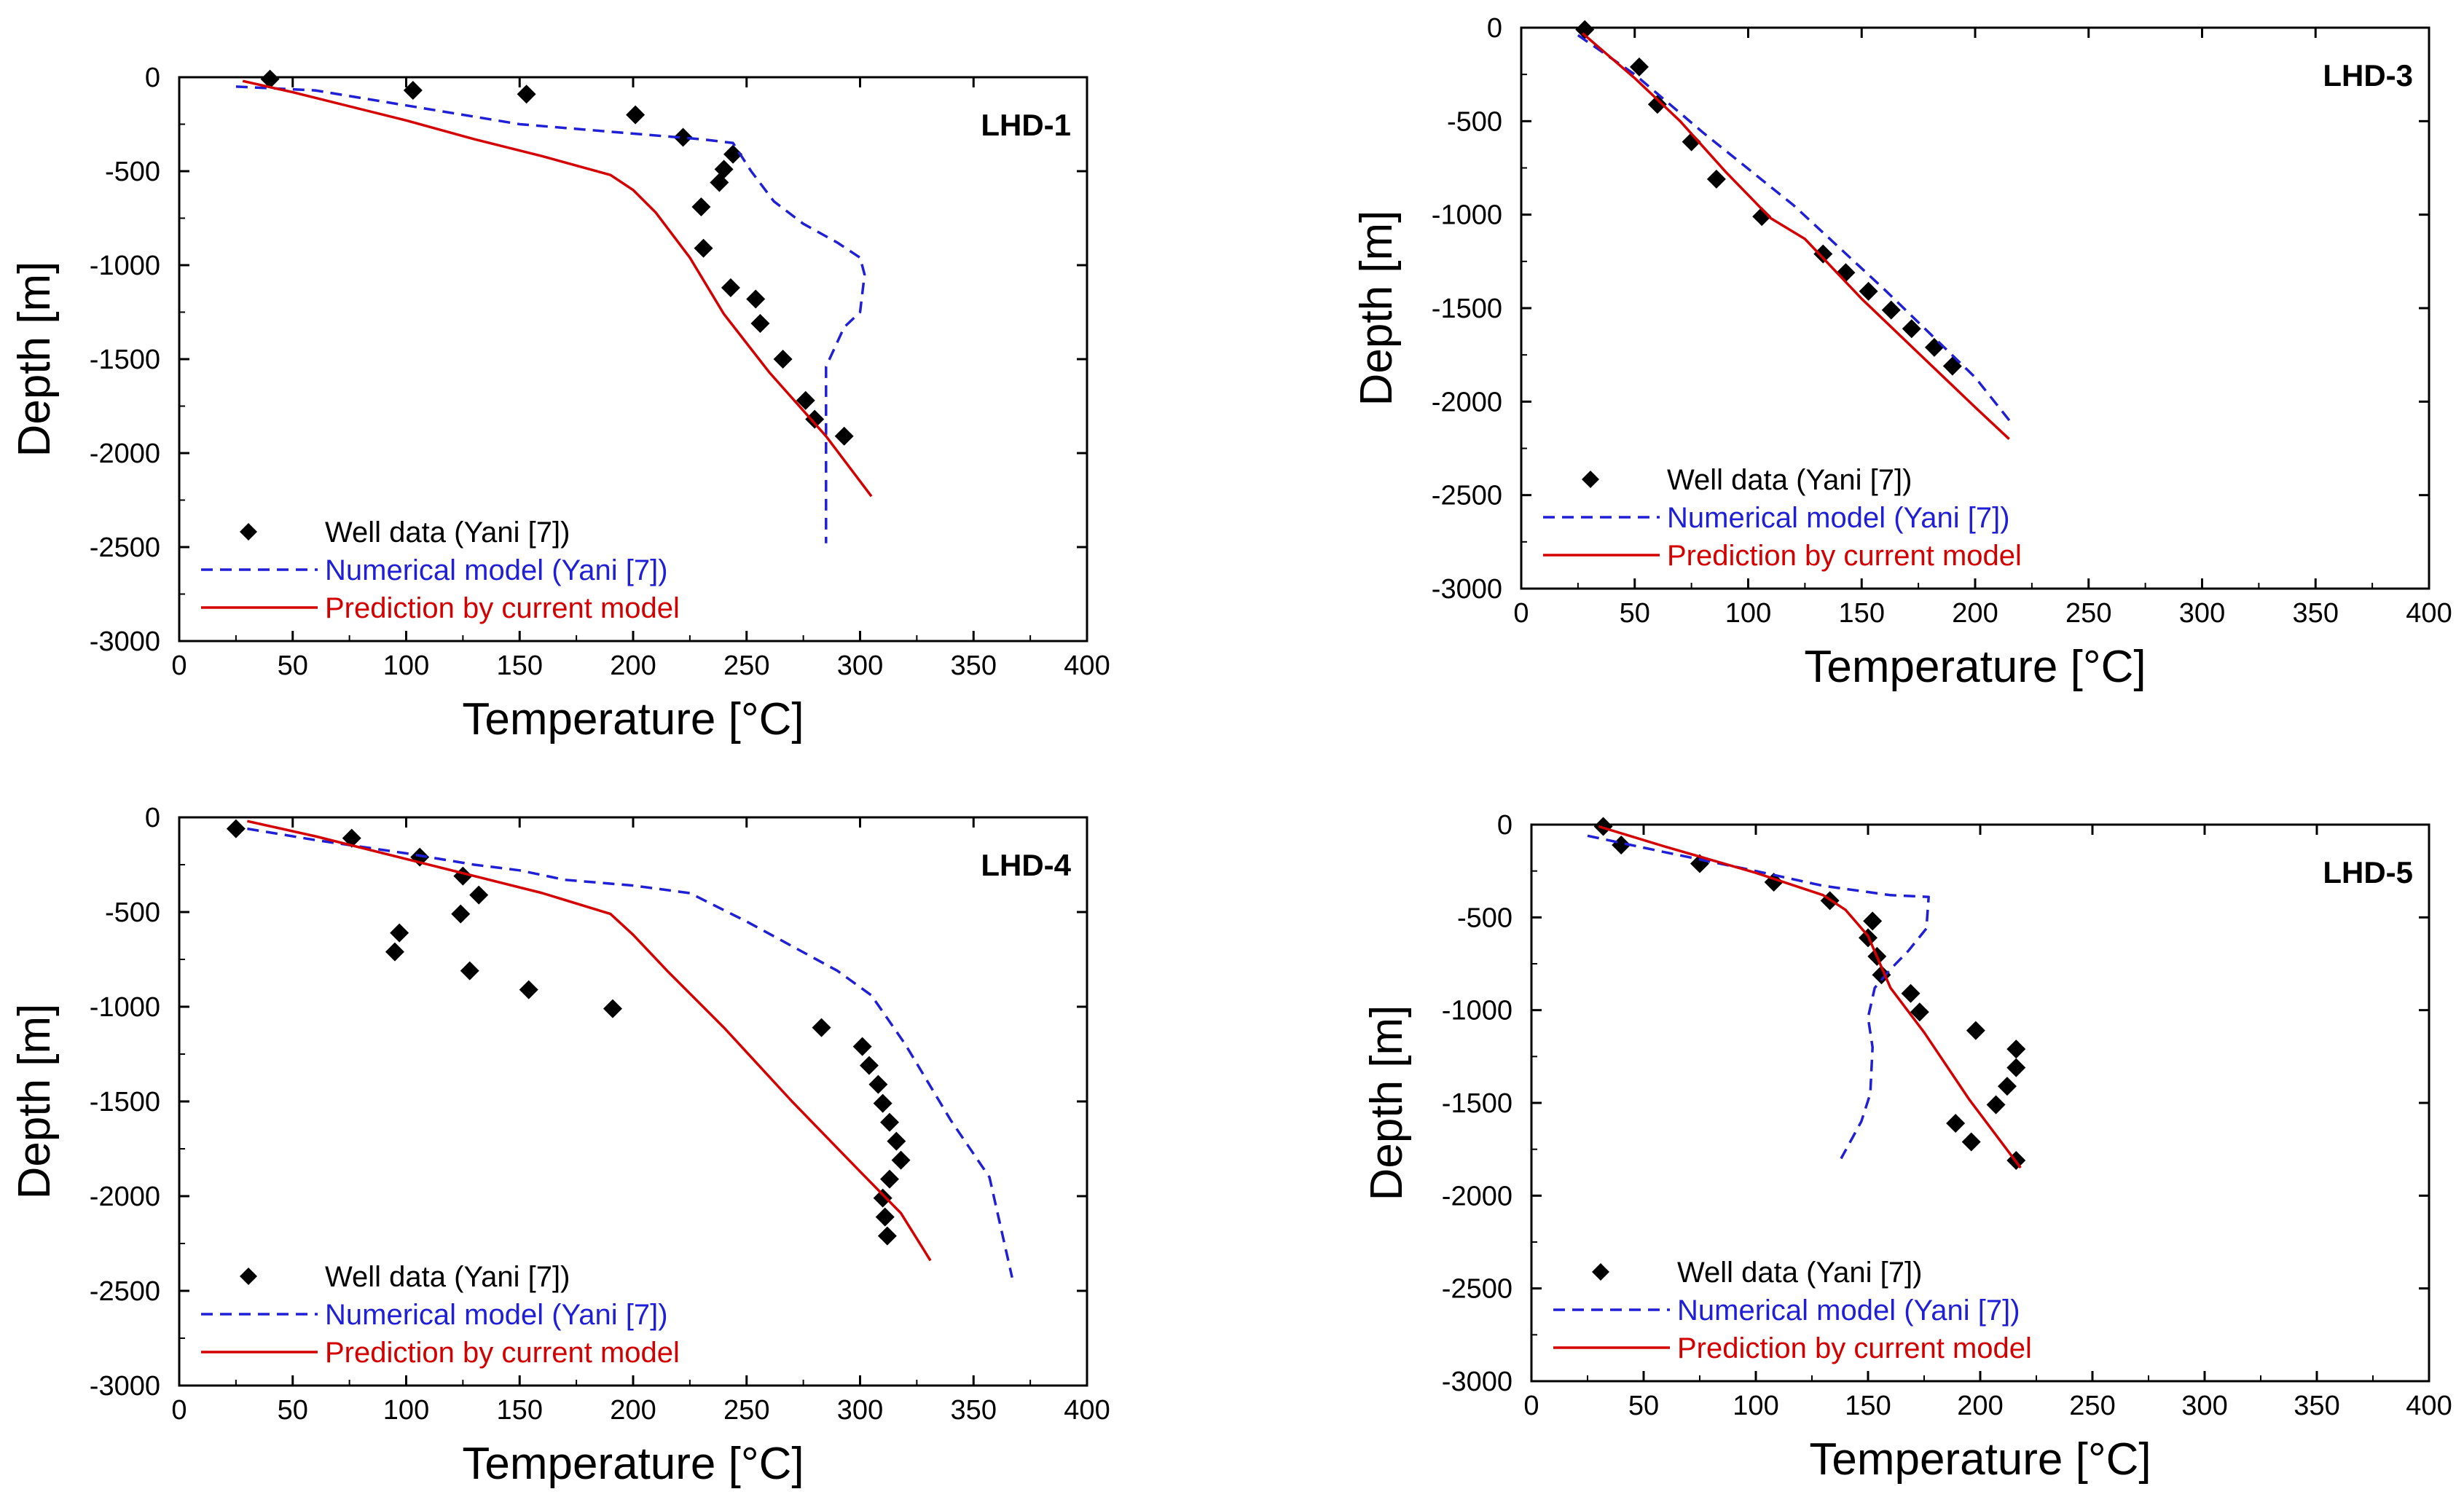 This screenshot has width=2464, height=1497. What do you see at coordinates (2368, 872) in the screenshot?
I see `panel-title: LHD-5` at bounding box center [2368, 872].